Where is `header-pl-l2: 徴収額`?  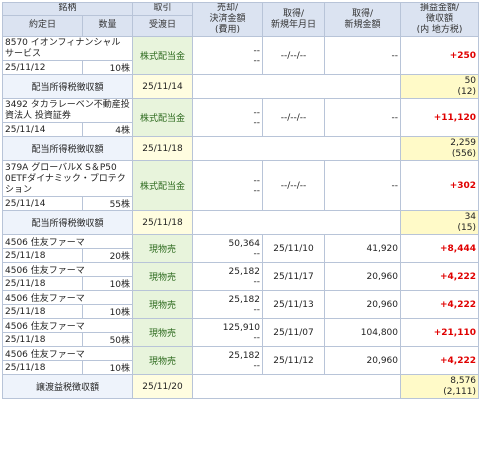
header-pl-l2: 徴収額 is located at coordinates (440, 19).